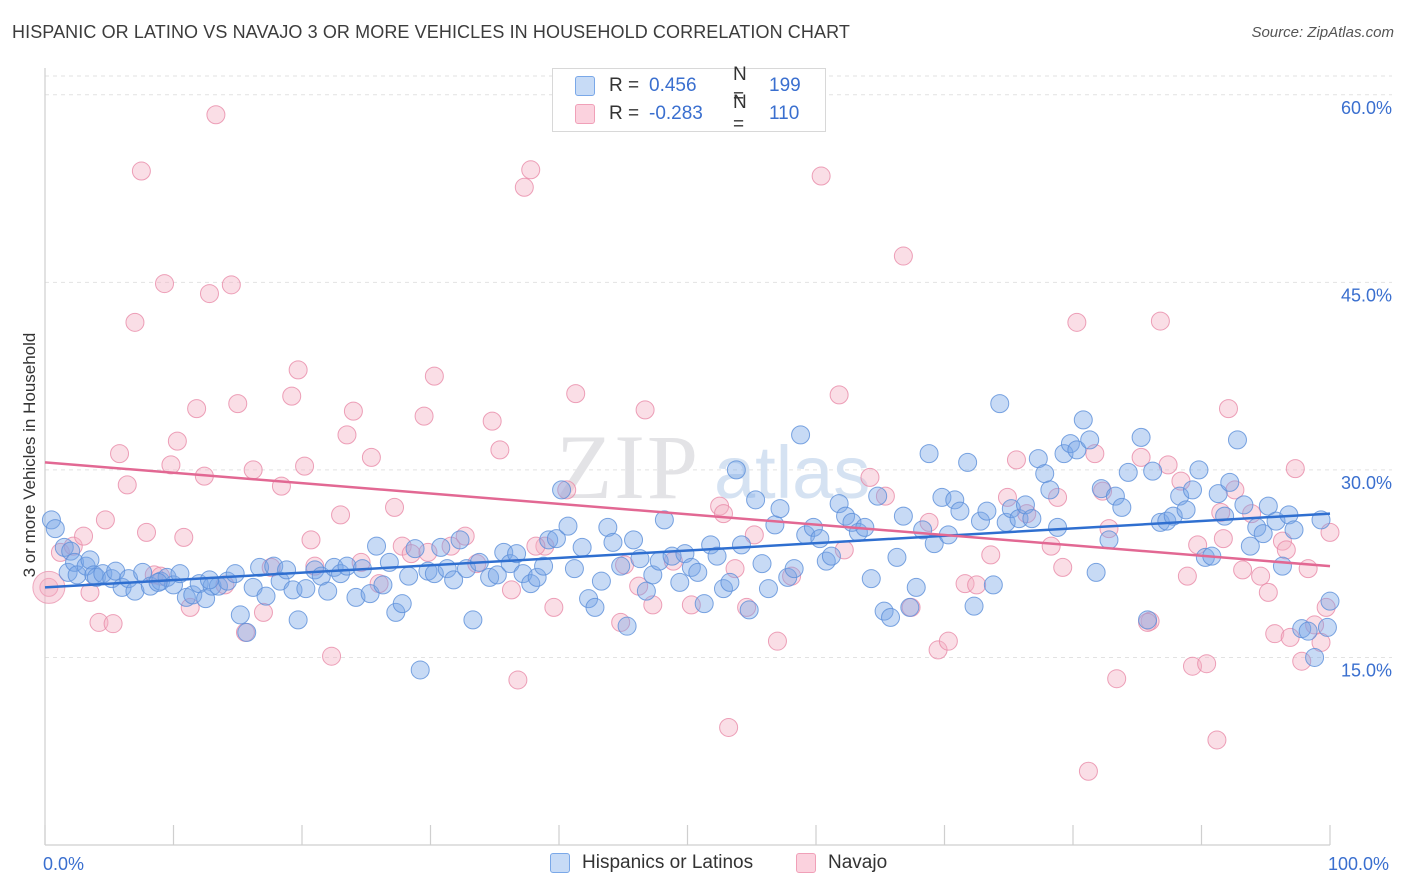  What do you see at coordinates (624, 85) in the screenshot?
I see `r-label: R =` at bounding box center [624, 85].